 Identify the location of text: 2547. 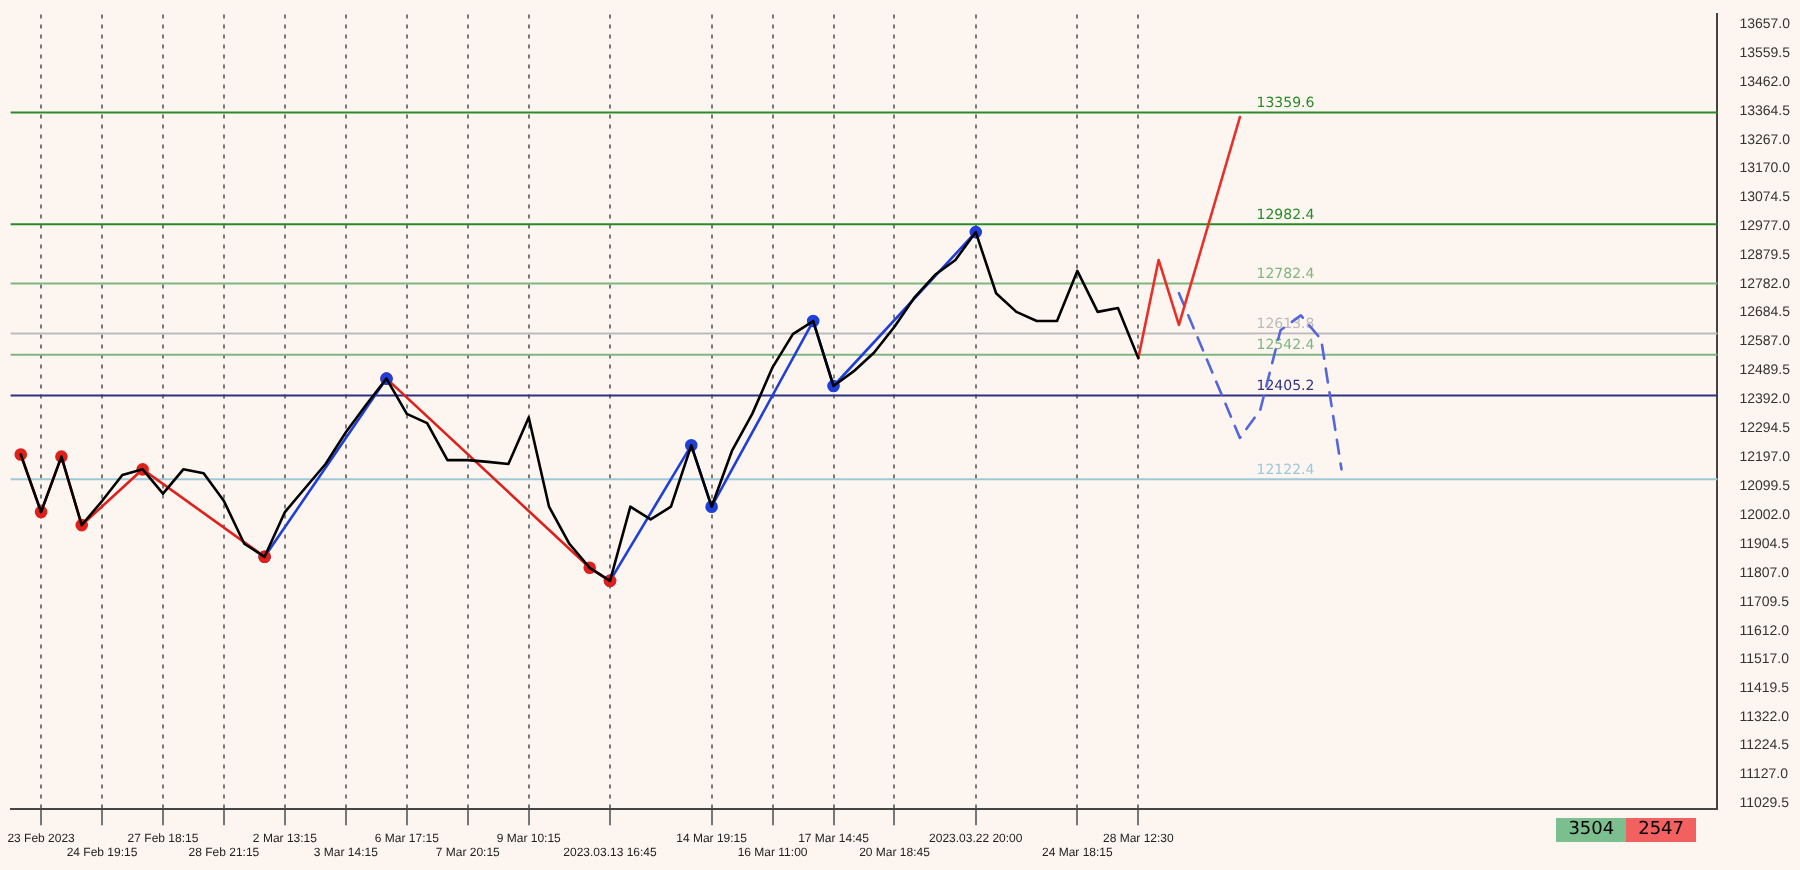
(1661, 830).